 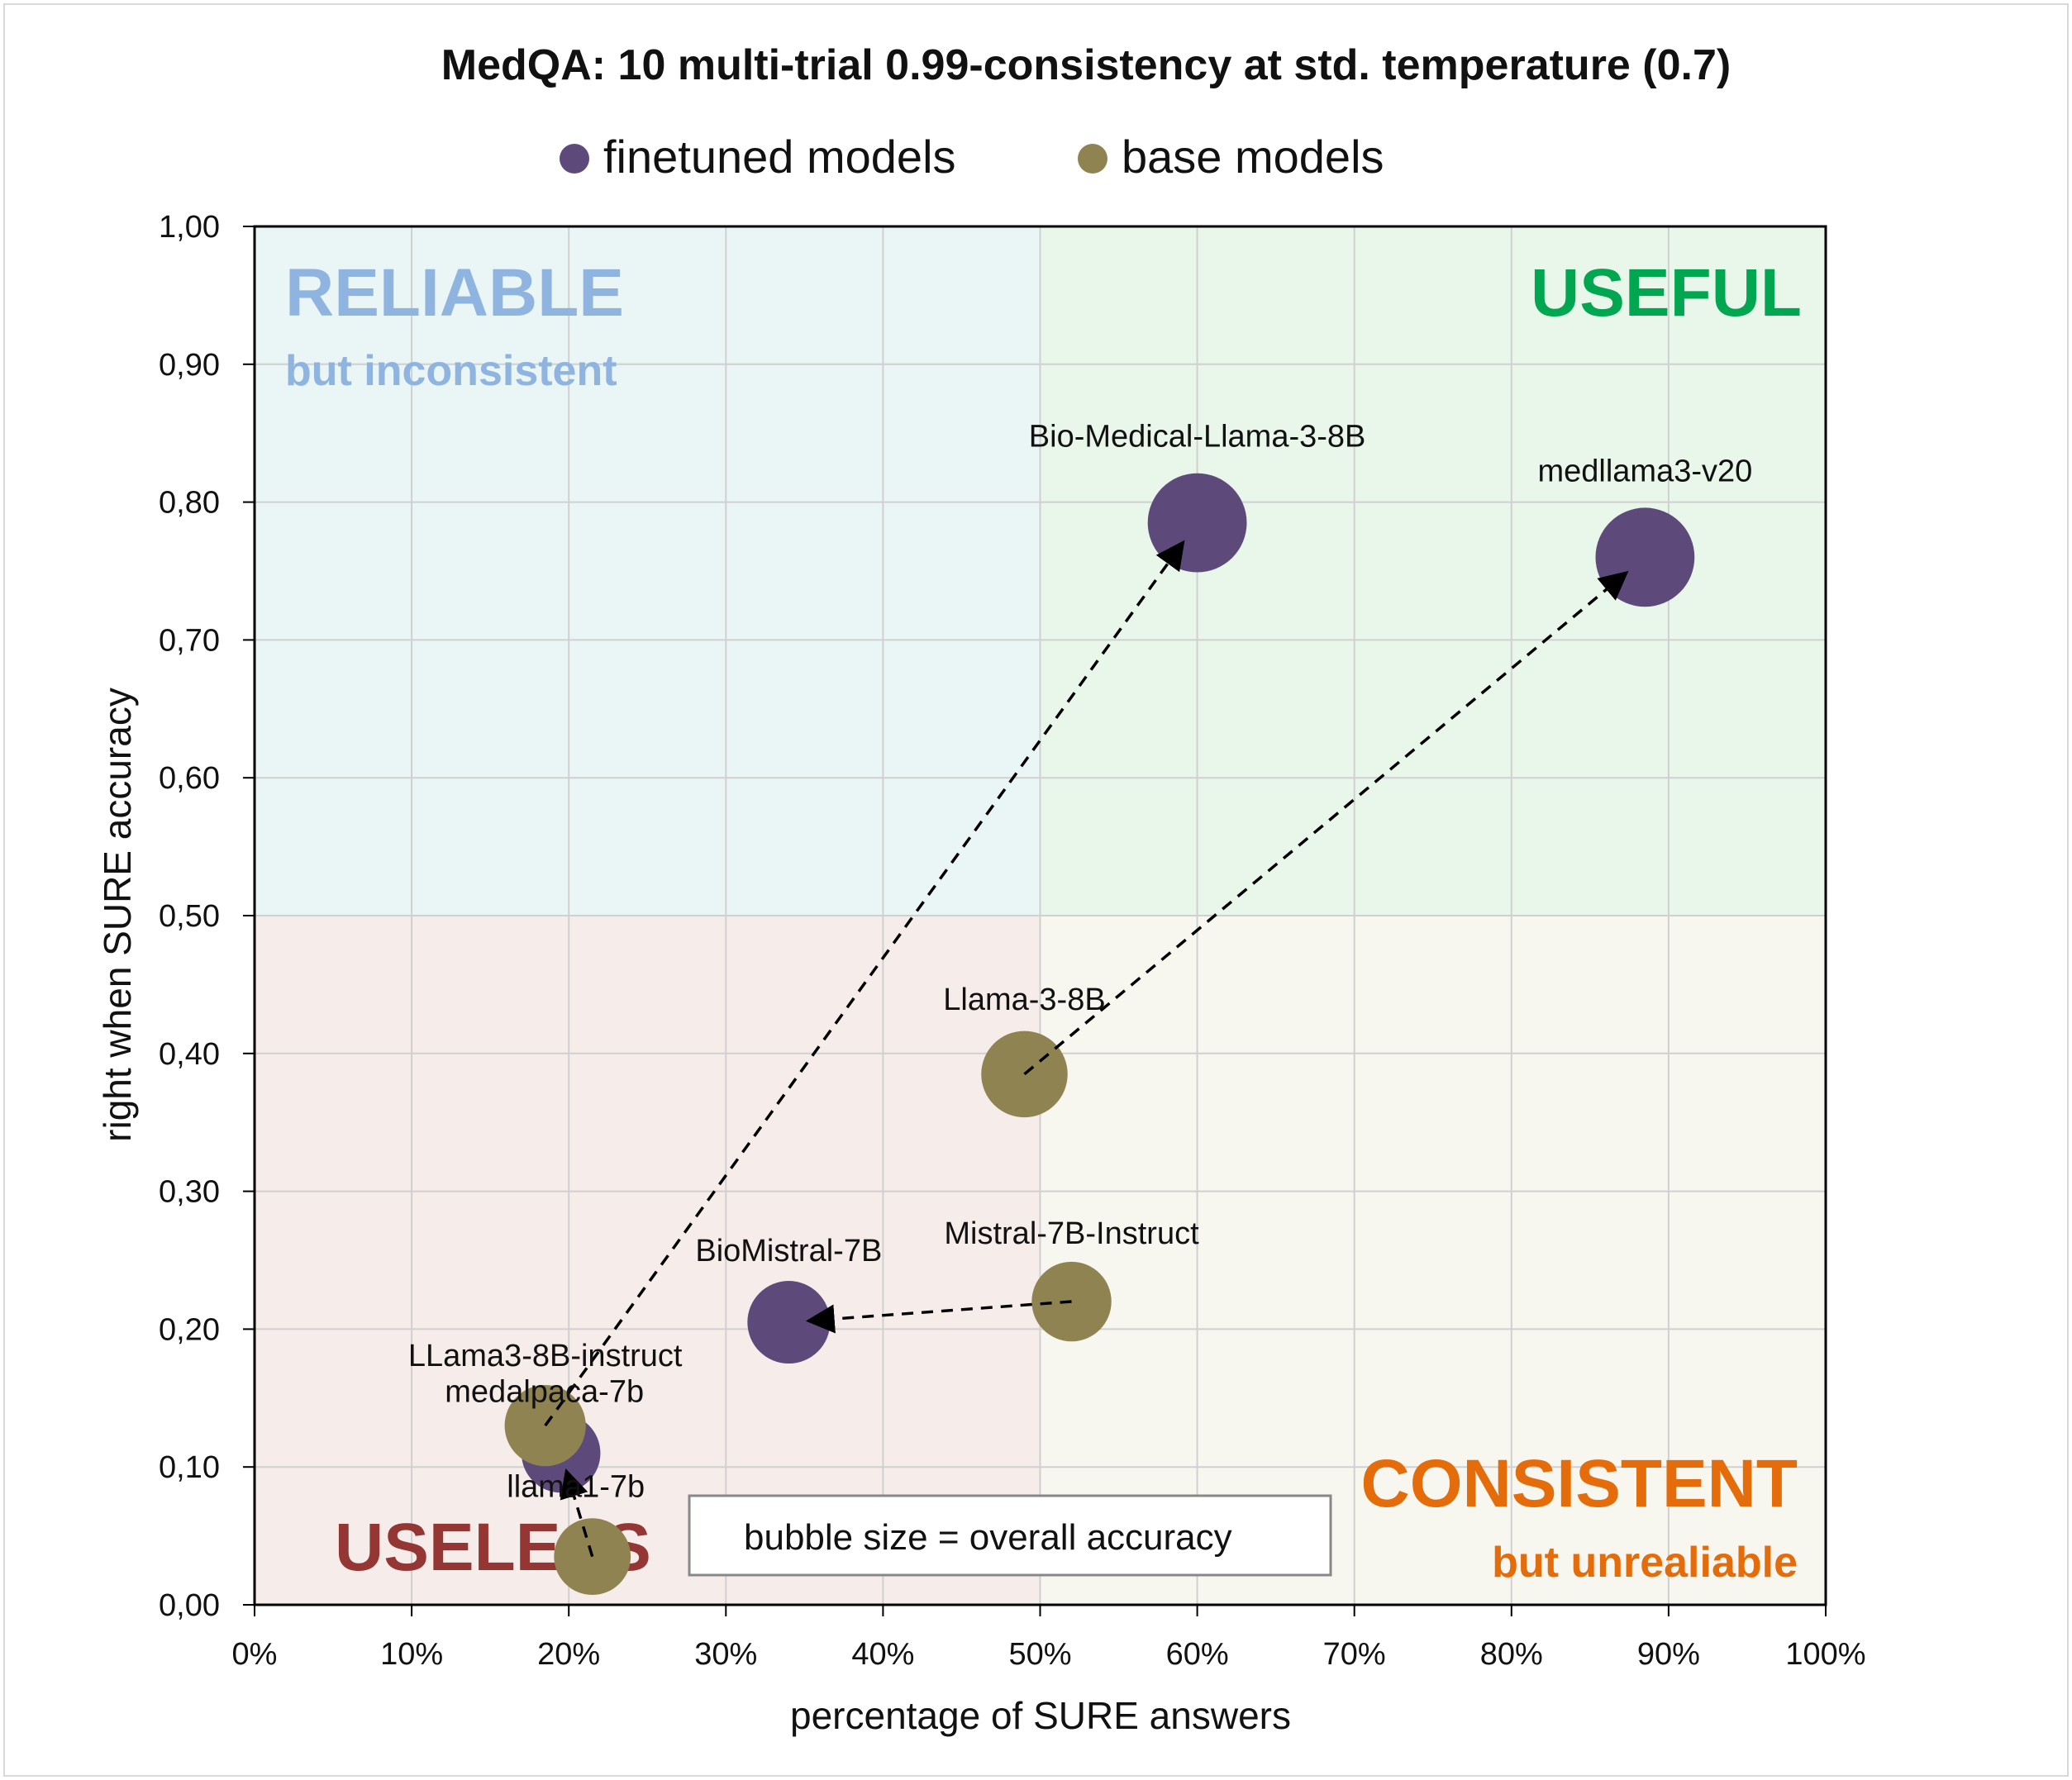 I want to click on x-tick-label: 60%, so click(x=1197, y=1655).